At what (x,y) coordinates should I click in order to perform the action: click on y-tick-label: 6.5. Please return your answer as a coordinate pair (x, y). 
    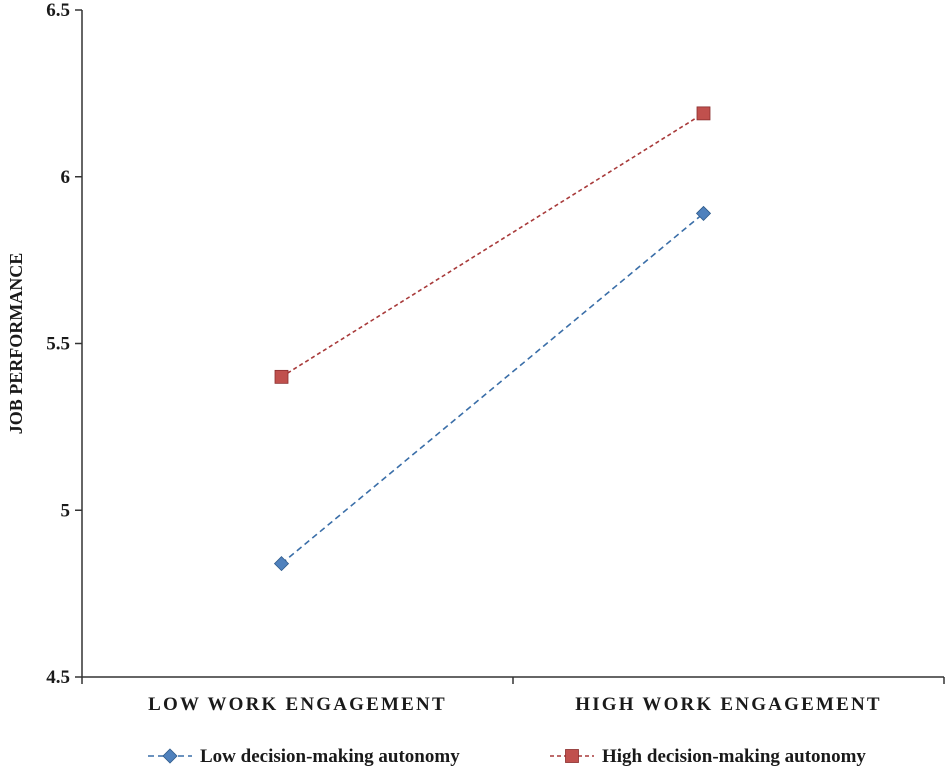
    Looking at the image, I should click on (58, 10).